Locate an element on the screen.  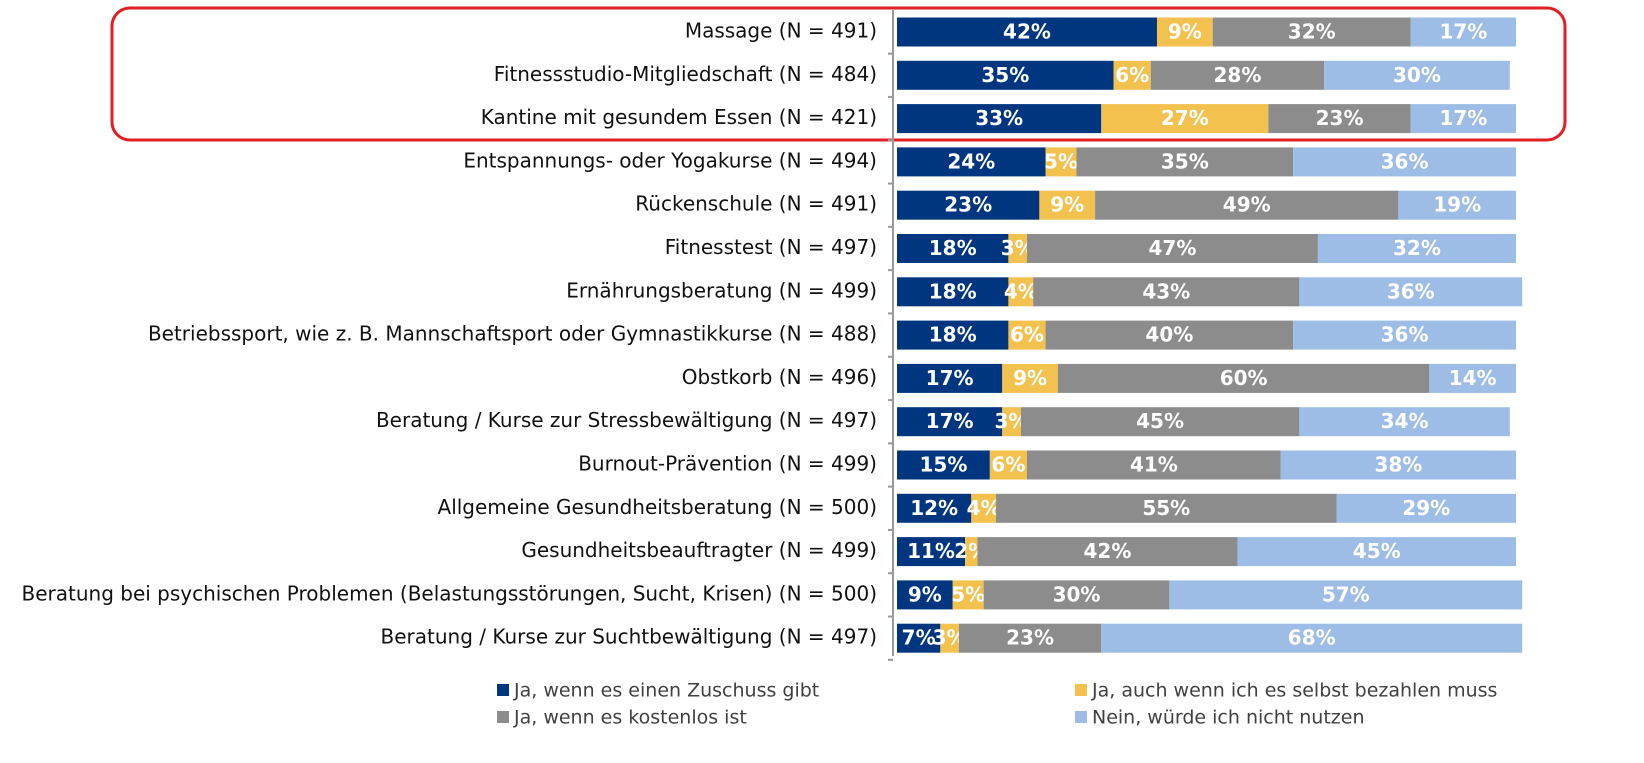
legend-label: Ja, wenn es kostenlos ist is located at coordinates (630, 718).